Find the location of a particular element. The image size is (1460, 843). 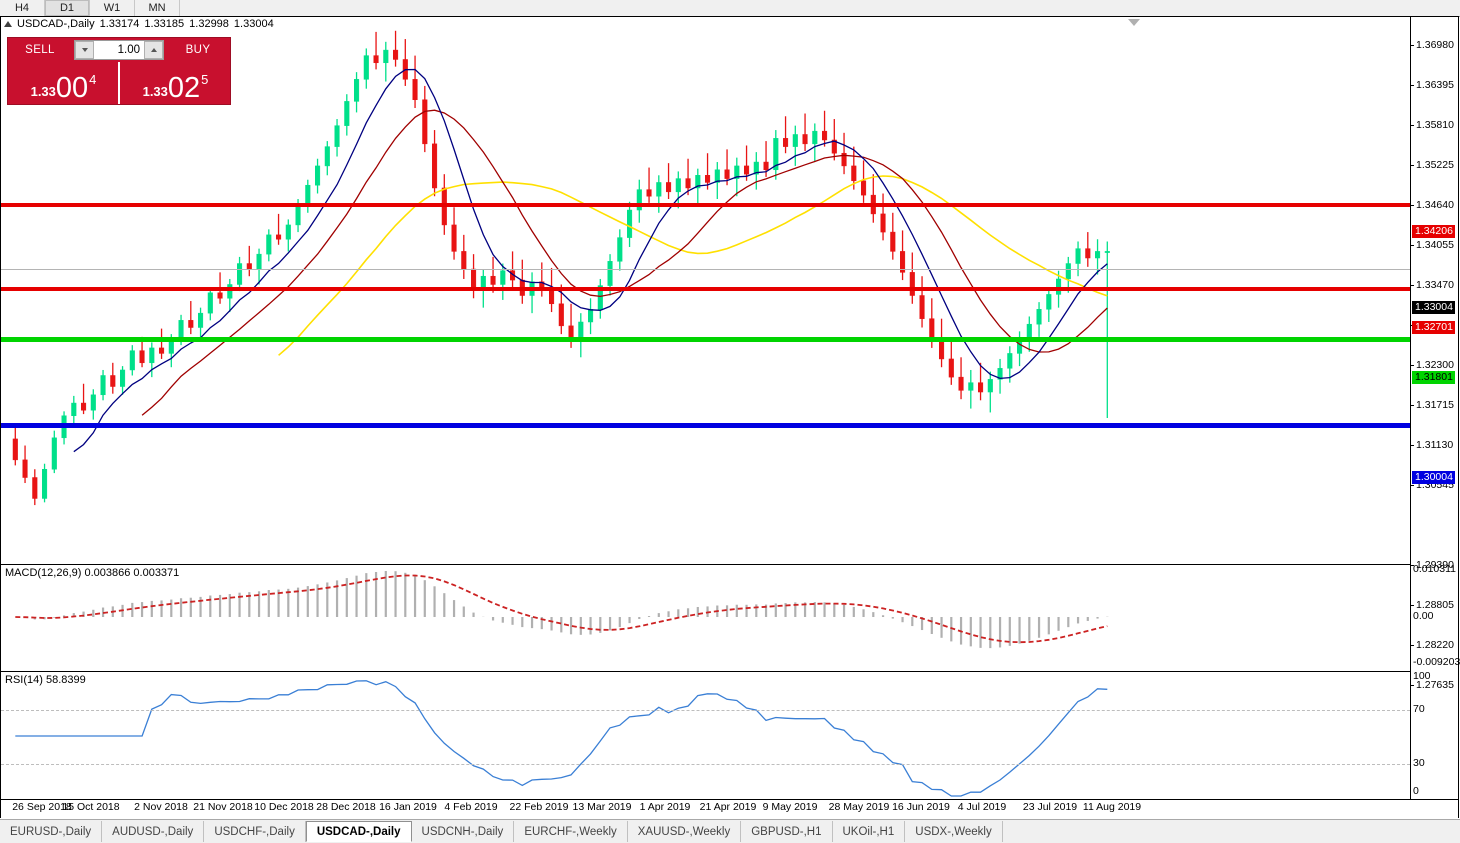

volume-decrease-button is located at coordinates (84, 50).